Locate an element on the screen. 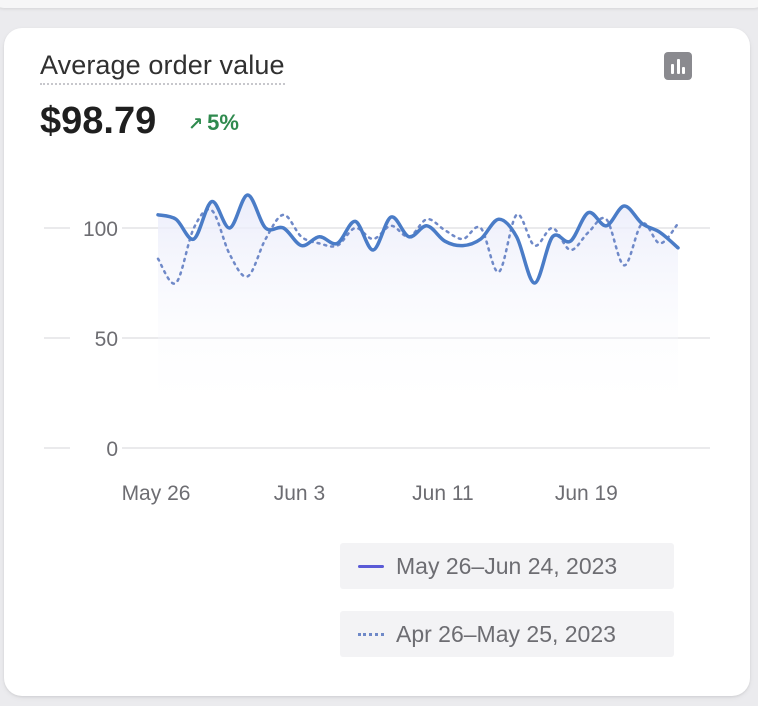  previous-period-line is located at coordinates (418, 246).